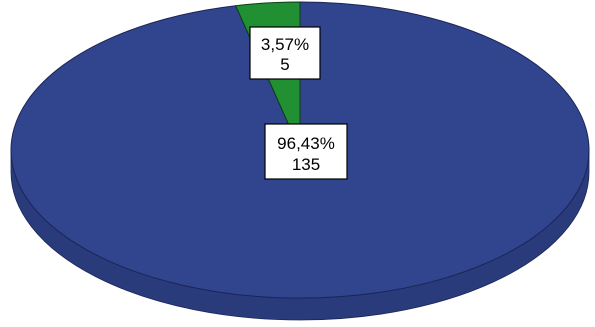  I want to click on data-label-large: 96,43% 135, so click(306, 151).